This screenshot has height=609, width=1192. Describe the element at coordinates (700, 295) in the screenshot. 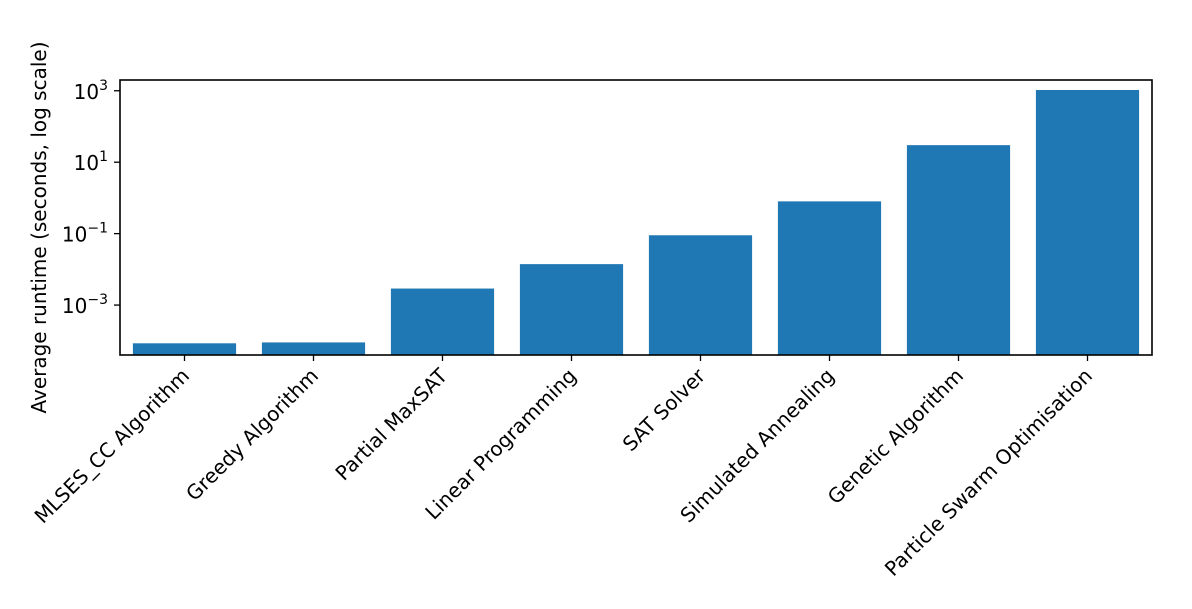

I see `bar-sat-solver` at that location.